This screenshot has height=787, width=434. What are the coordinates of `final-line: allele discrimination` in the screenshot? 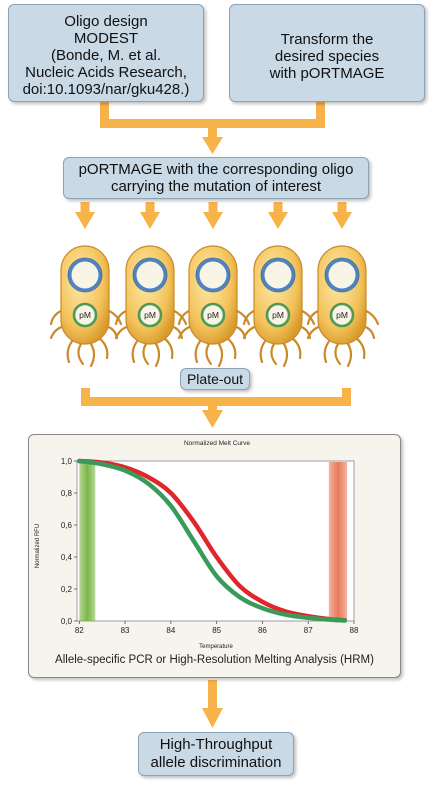 It's located at (216, 762).